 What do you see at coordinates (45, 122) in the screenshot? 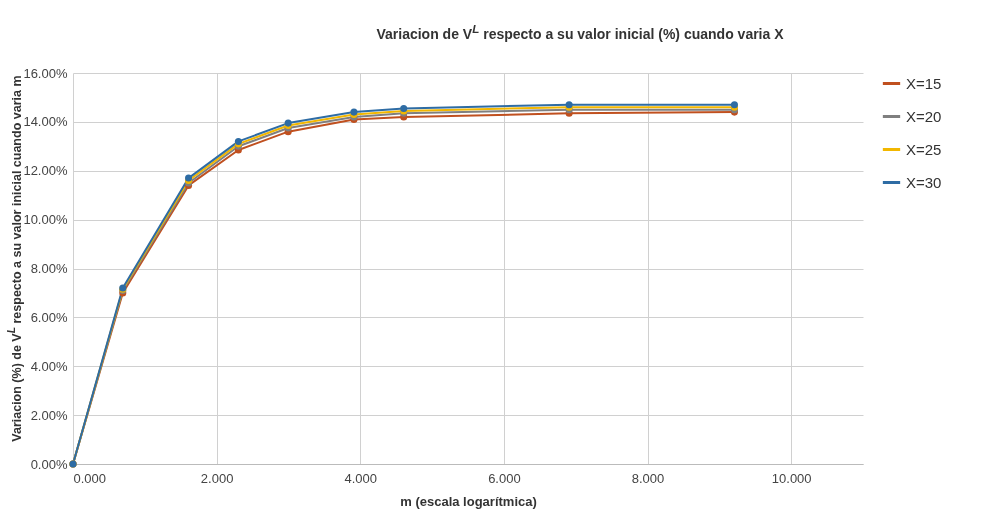
I see `y-tick-label: 14.00%` at bounding box center [45, 122].